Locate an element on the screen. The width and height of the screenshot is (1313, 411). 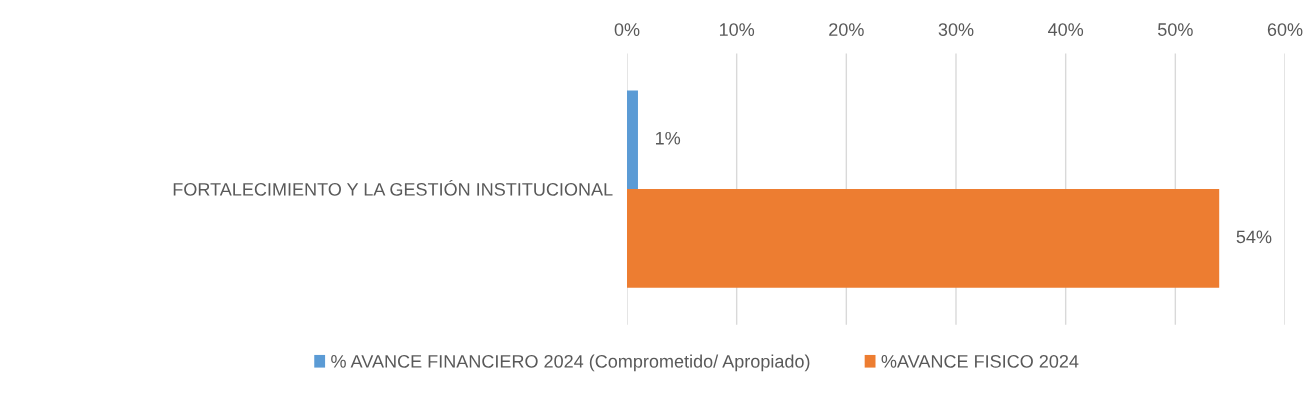
x-tick-label: 30% is located at coordinates (956, 29).